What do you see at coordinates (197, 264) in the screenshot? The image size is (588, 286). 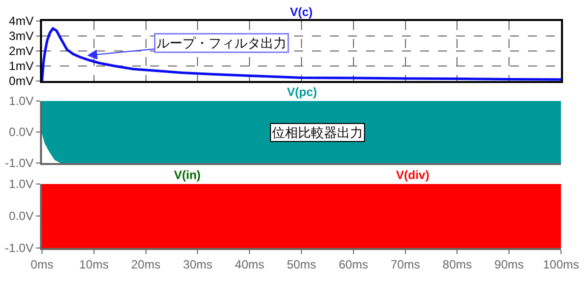 I see `x-tick-label: 30ms` at bounding box center [197, 264].